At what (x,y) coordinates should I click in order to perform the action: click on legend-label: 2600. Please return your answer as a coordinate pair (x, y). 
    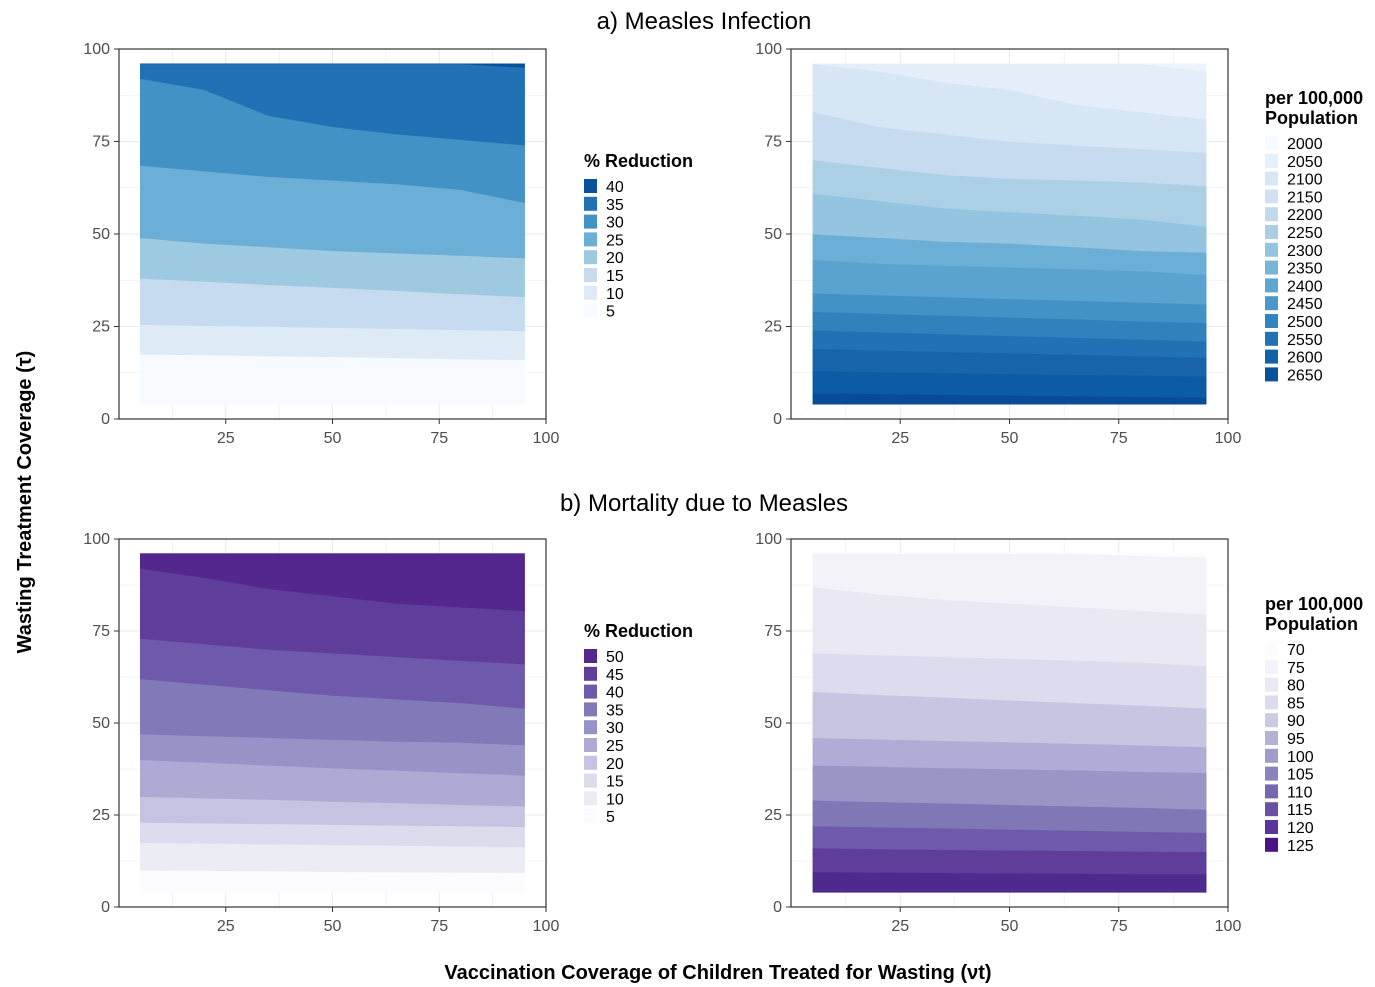
    Looking at the image, I should click on (1305, 358).